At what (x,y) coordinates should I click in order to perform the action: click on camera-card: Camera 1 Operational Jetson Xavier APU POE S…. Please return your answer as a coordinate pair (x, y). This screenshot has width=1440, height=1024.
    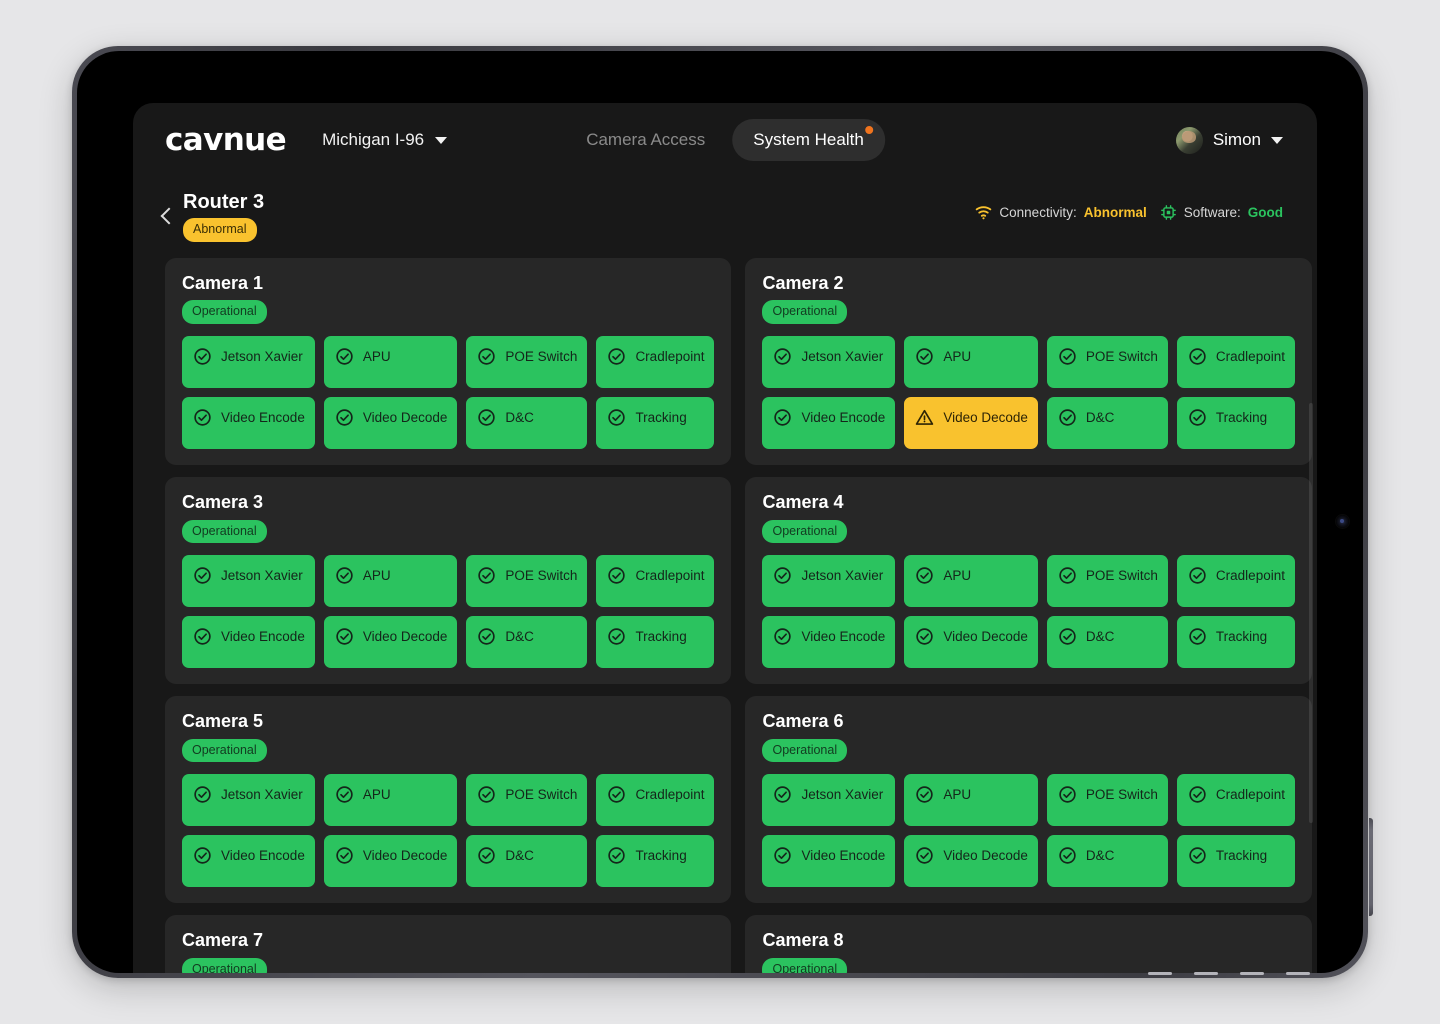
    Looking at the image, I should click on (448, 361).